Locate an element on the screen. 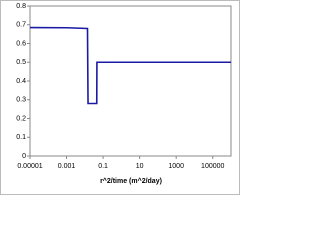  x-axis-label: r^2/time (m^2/day) is located at coordinates (131, 181).